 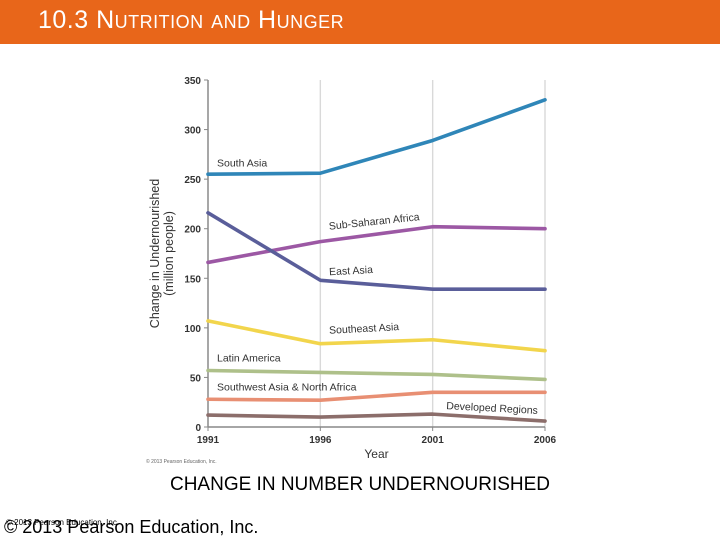 I want to click on header-bar, so click(x=360, y=22).